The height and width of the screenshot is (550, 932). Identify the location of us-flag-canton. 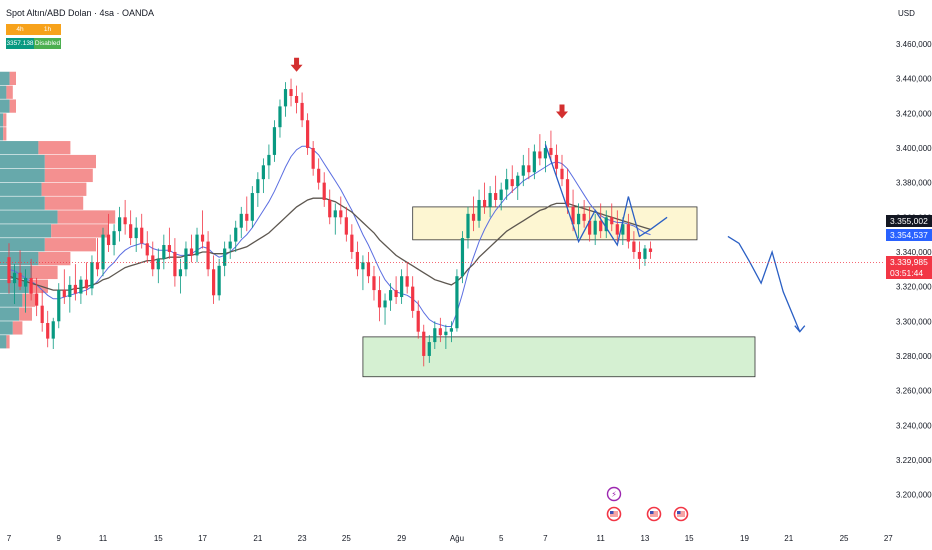
(652, 512).